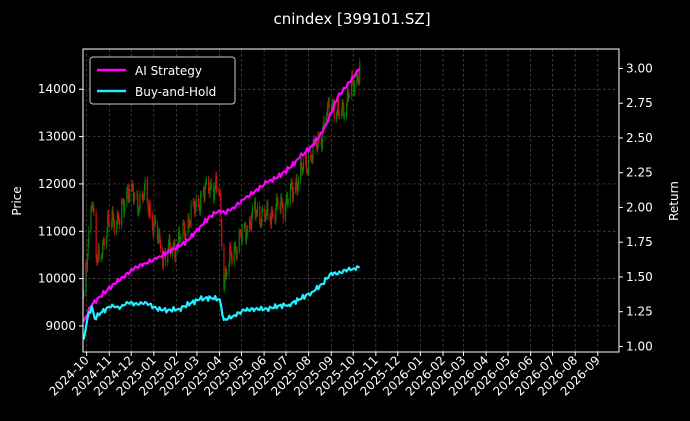  What do you see at coordinates (639, 242) in the screenshot?
I see `right-tick-label: 1.75` at bounding box center [639, 242].